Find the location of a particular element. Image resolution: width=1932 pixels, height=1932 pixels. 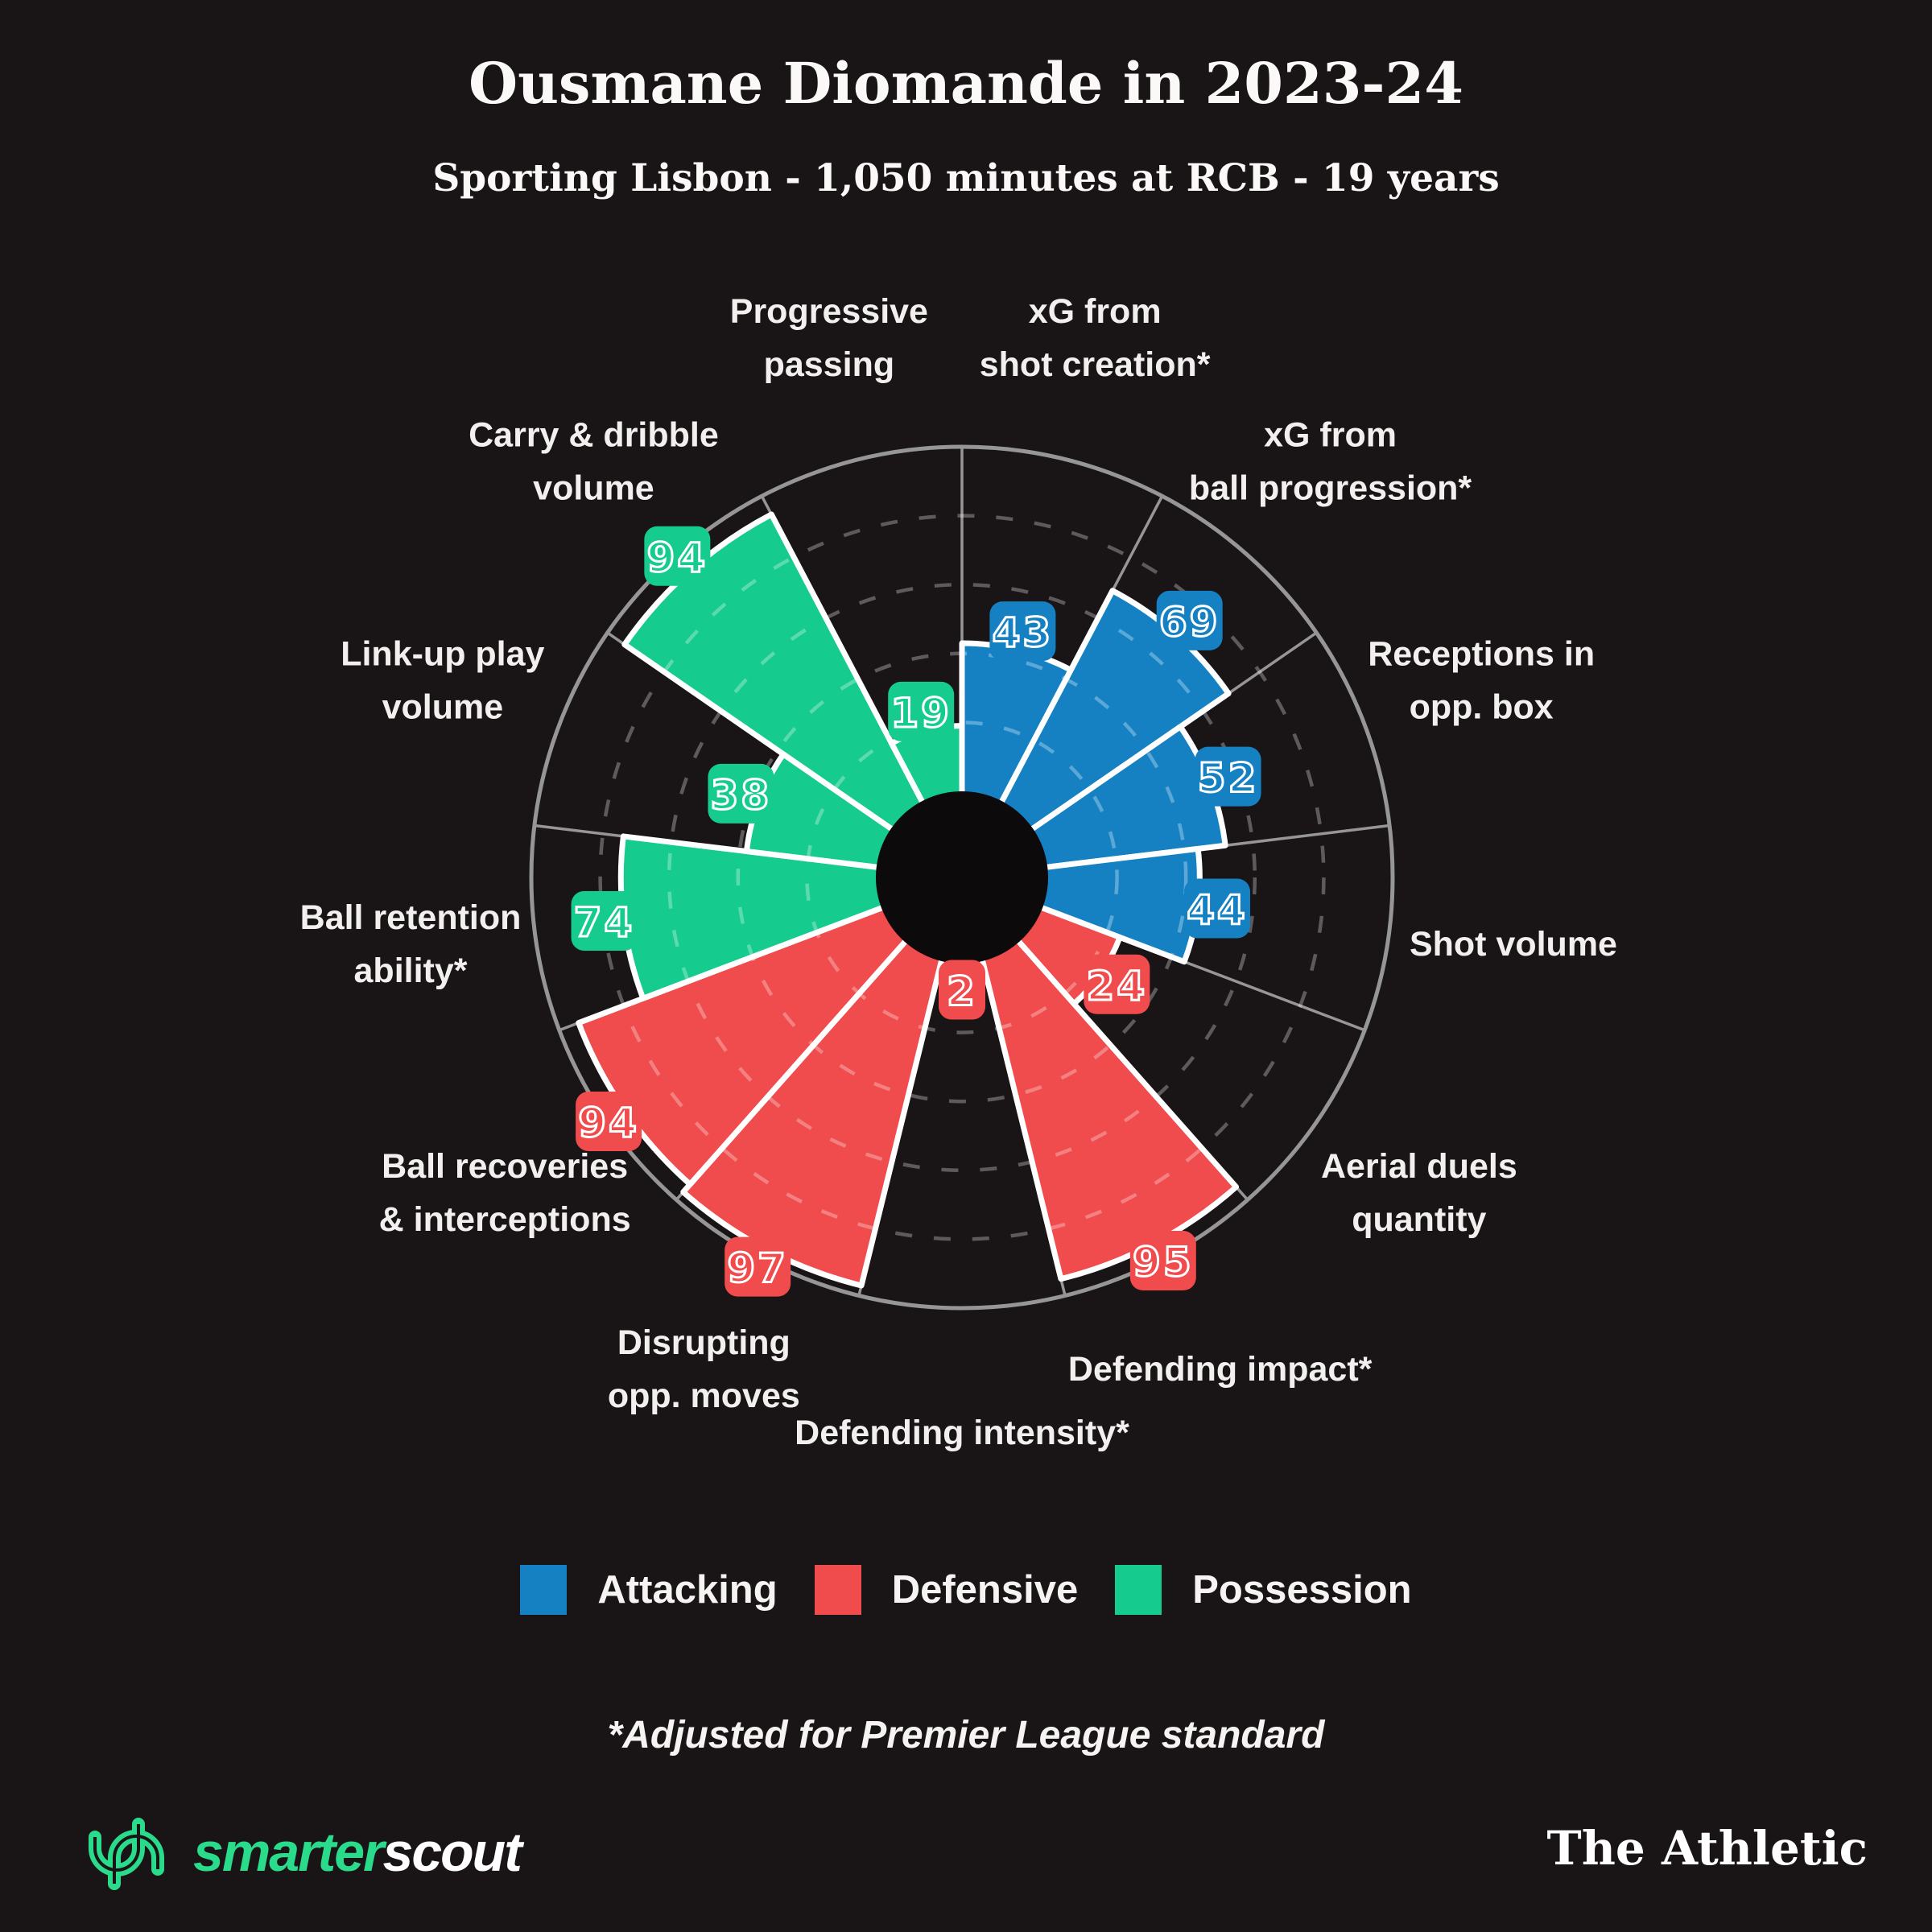

value-badge-number: 95 is located at coordinates (1163, 1262).